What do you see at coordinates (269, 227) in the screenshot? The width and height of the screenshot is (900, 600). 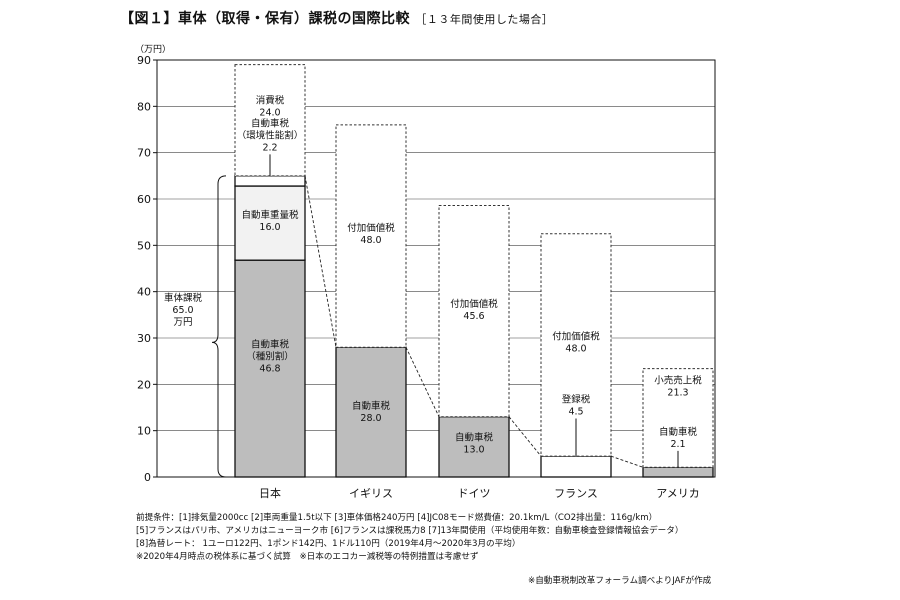 I see `segment-value-label: 16.0` at bounding box center [269, 227].